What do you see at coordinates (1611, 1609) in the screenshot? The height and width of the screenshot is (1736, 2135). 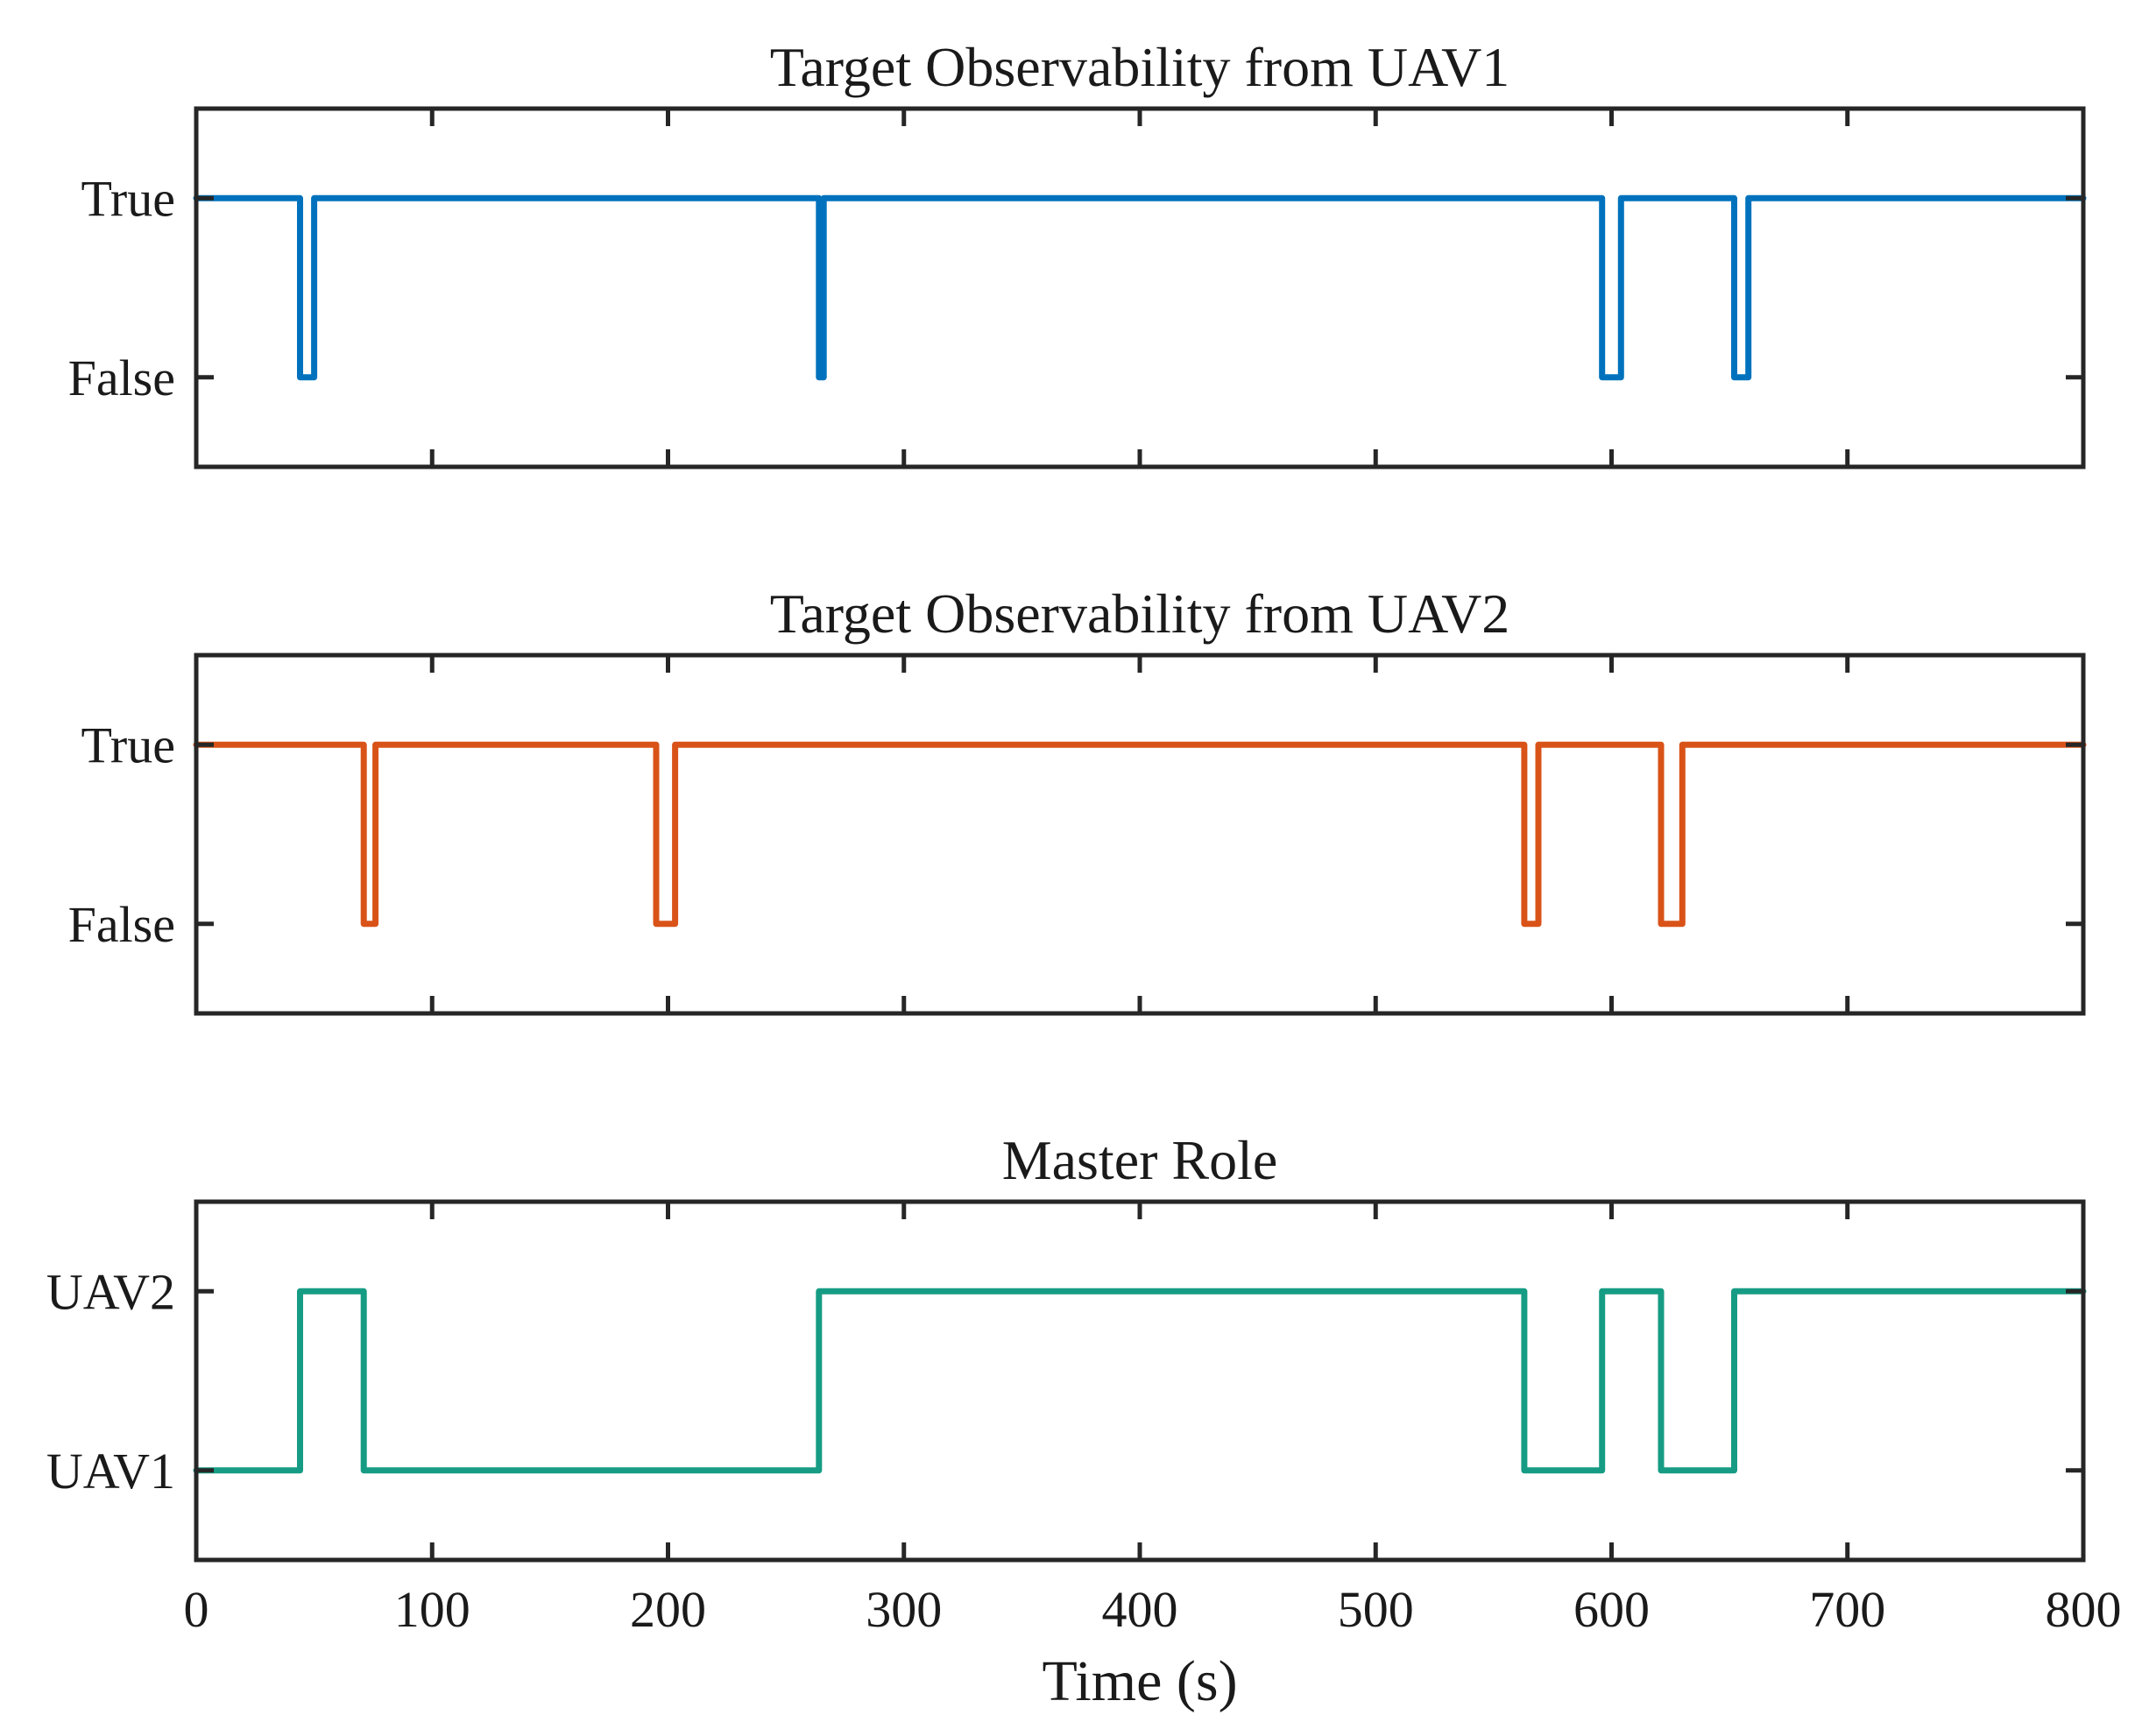 I see `x-tick-label: 600` at bounding box center [1611, 1609].